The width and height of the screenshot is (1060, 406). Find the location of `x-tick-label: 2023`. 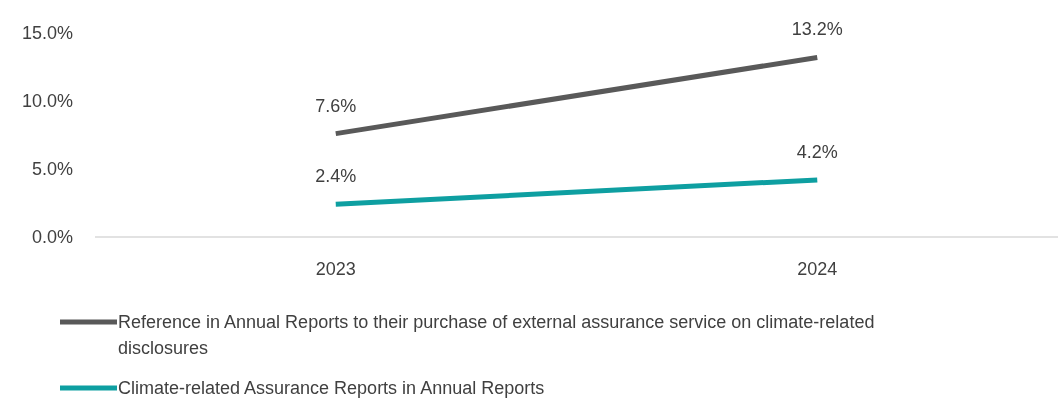

x-tick-label: 2023 is located at coordinates (335, 269).